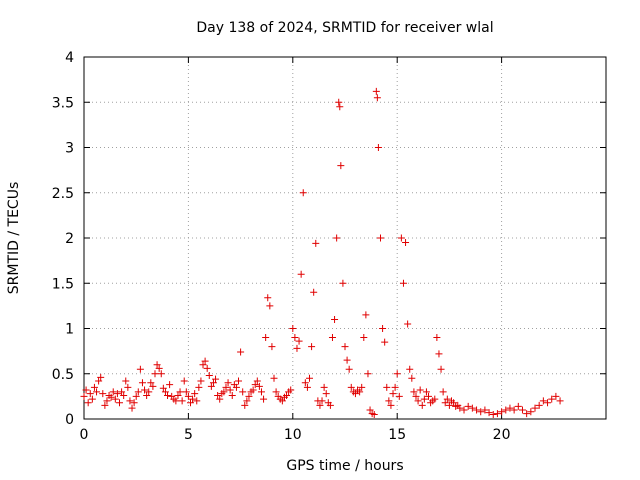 The height and width of the screenshot is (480, 640). Describe the element at coordinates (397, 435) in the screenshot. I see `x-tick-label: 15` at that location.